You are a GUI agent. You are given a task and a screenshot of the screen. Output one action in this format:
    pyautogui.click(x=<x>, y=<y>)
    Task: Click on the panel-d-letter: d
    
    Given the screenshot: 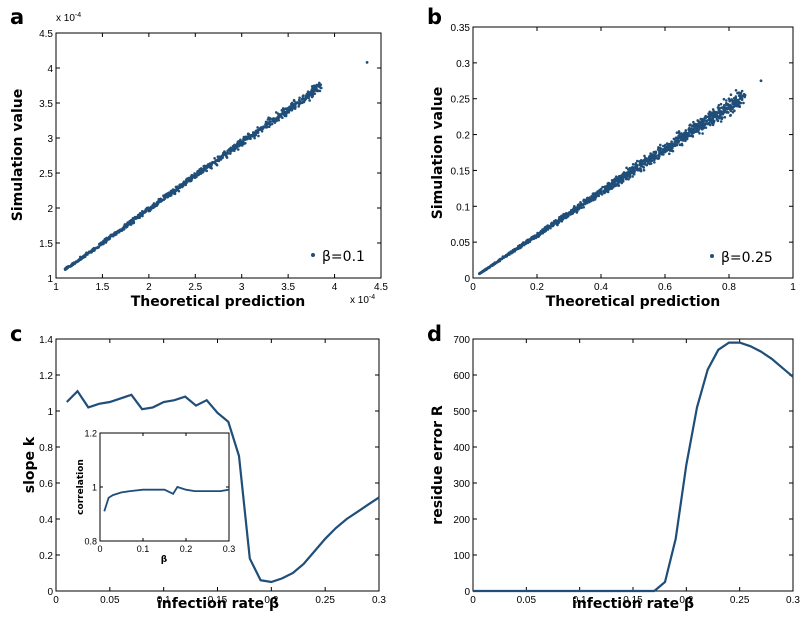 What is the action you would take?
    pyautogui.click(x=434, y=334)
    